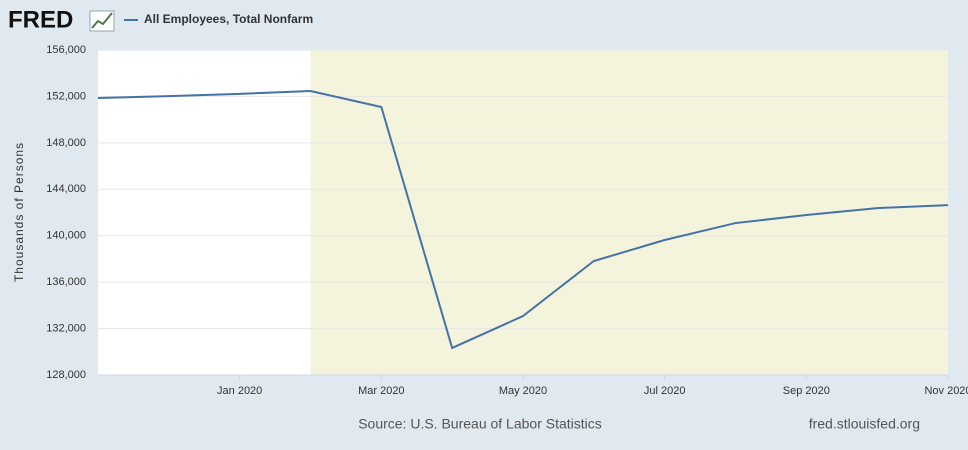 The height and width of the screenshot is (450, 968). Describe the element at coordinates (40, 19) in the screenshot. I see `logo: FRED` at that location.